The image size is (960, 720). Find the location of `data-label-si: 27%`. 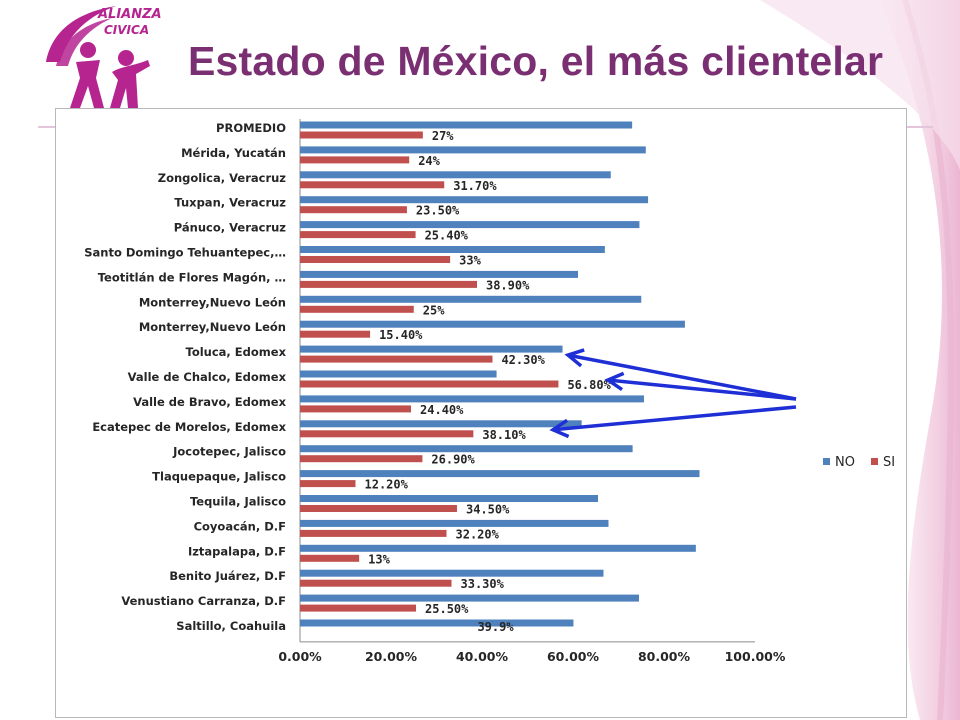

data-label-si: 27% is located at coordinates (443, 136).